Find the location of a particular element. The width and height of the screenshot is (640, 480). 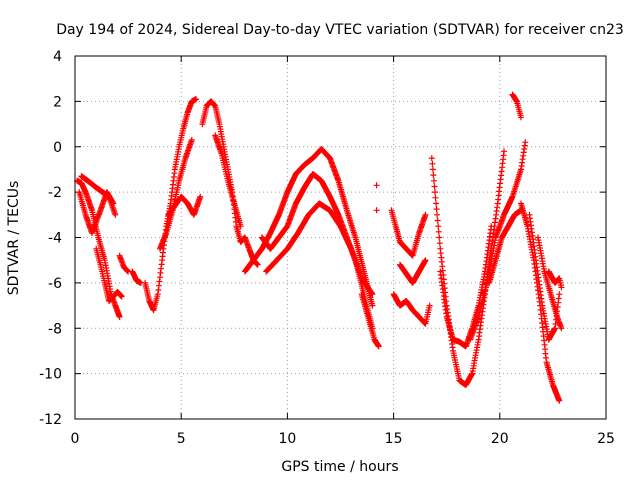

x-tick-label: 15 is located at coordinates (394, 439).